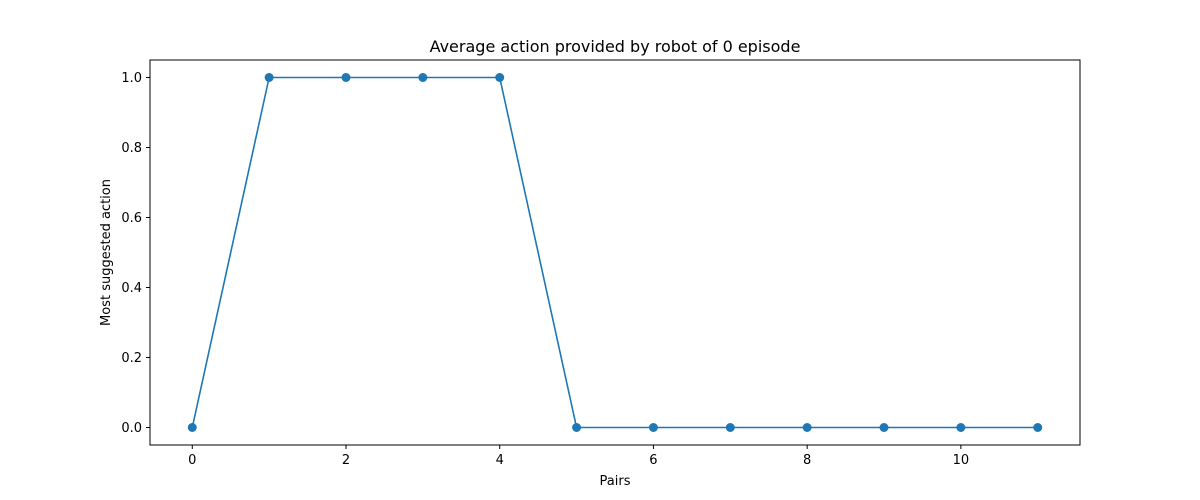  I want to click on y-axis-label: Most suggested action, so click(106, 252).